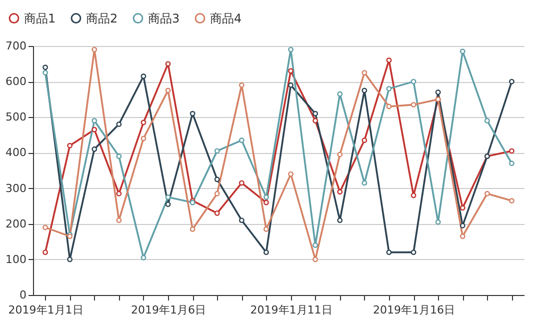 The image size is (536, 320). What do you see at coordinates (23, 295) in the screenshot?
I see `y-tick-label: 0` at bounding box center [23, 295].